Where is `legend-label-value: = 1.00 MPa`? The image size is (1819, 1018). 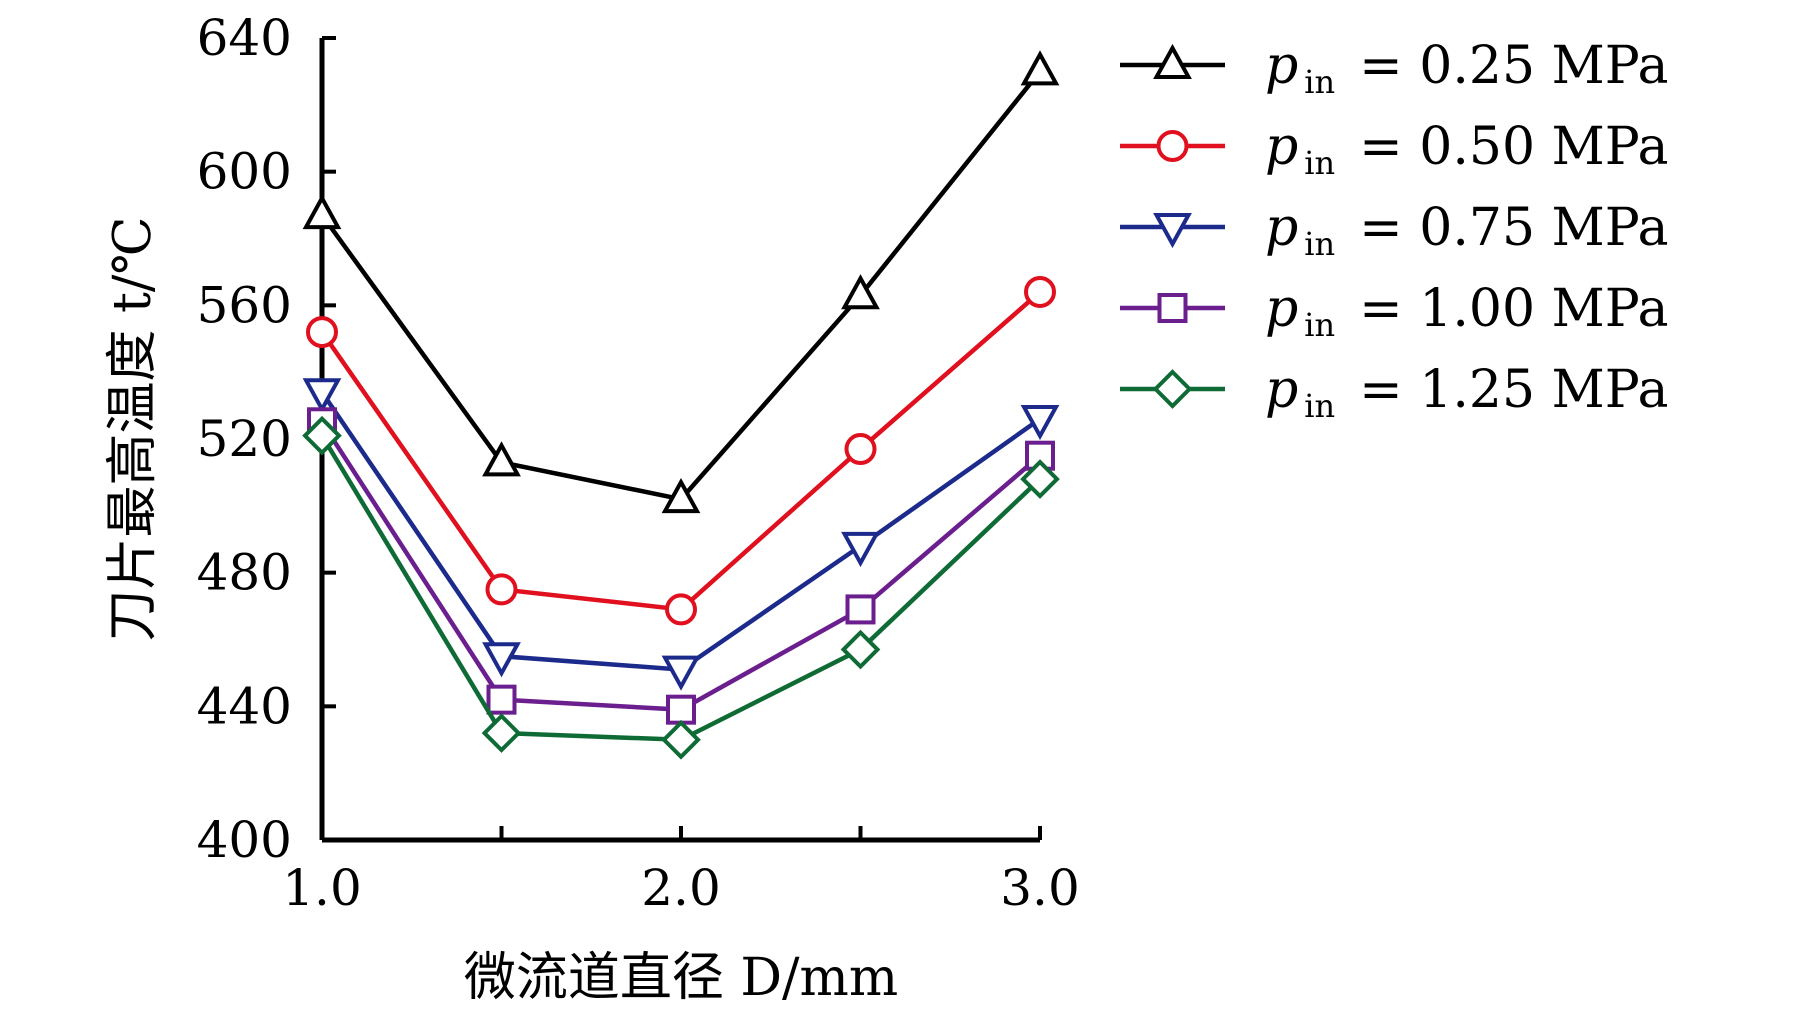
legend-label-value: = 1.00 MPa is located at coordinates (1513, 309).